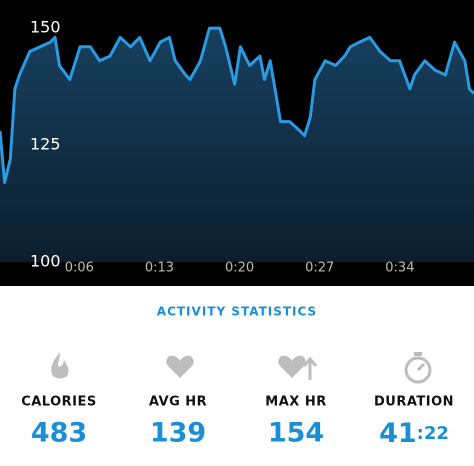 Image resolution: width=474 pixels, height=466 pixels. Describe the element at coordinates (239, 268) in the screenshot. I see `x-tick-label: 0:20` at that location.